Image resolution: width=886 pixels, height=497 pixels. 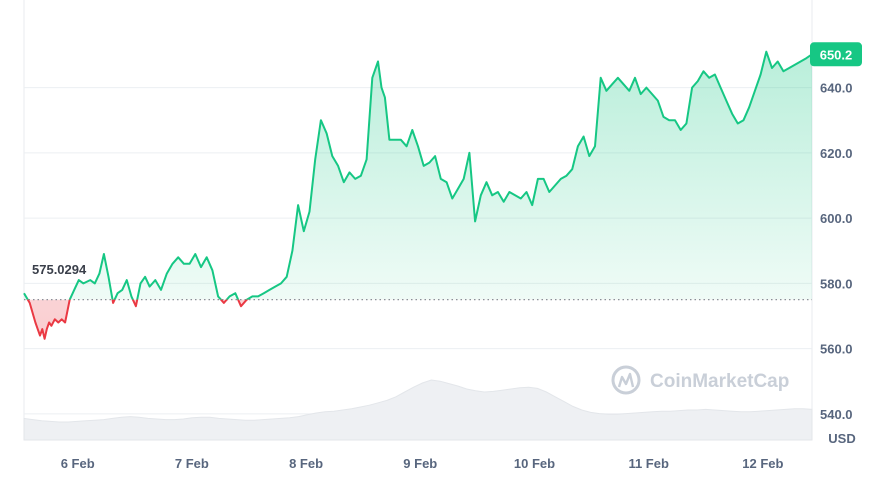 I want to click on current-price-badge-bg, so click(x=836, y=54).